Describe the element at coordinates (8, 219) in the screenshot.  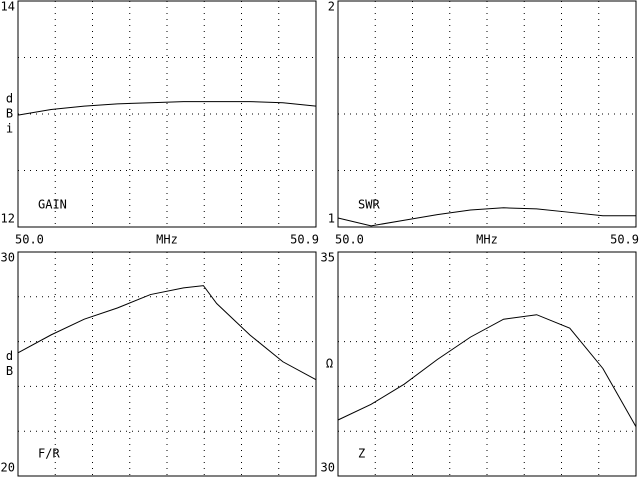
I see `y-tick-label: 12` at that location.